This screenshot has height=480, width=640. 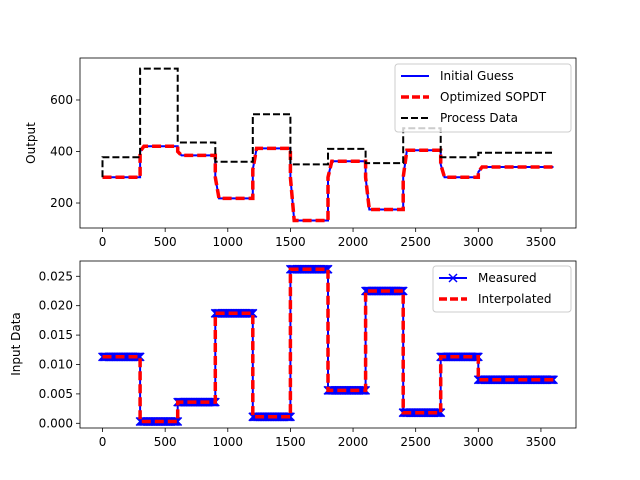 What do you see at coordinates (103, 442) in the screenshot?
I see `input-x-tick-label: 0` at bounding box center [103, 442].